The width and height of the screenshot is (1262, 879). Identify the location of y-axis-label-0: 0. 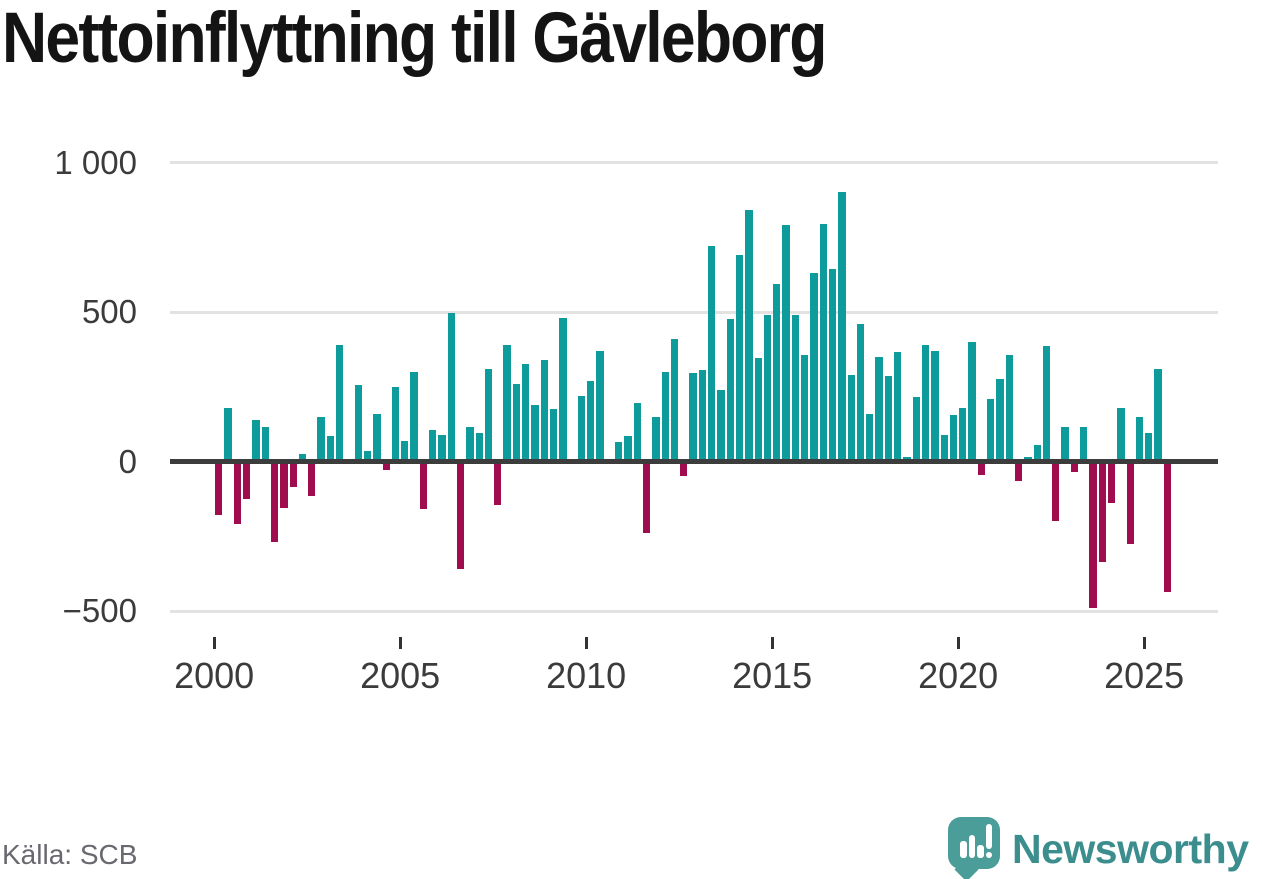
(127, 461).